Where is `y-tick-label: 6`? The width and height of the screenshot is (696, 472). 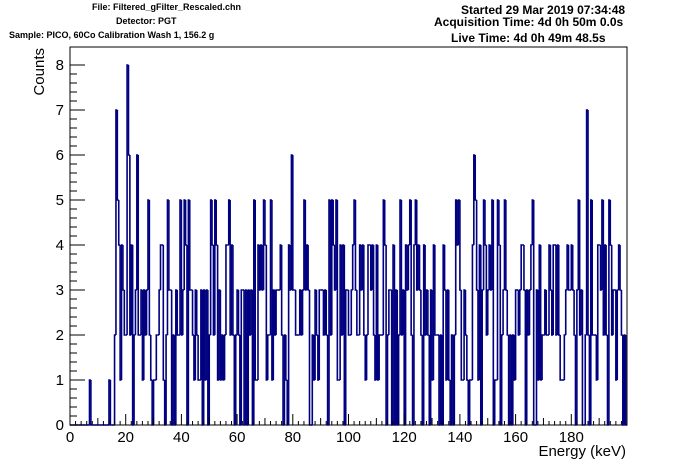 y-tick-label: 6 is located at coordinates (60, 155).